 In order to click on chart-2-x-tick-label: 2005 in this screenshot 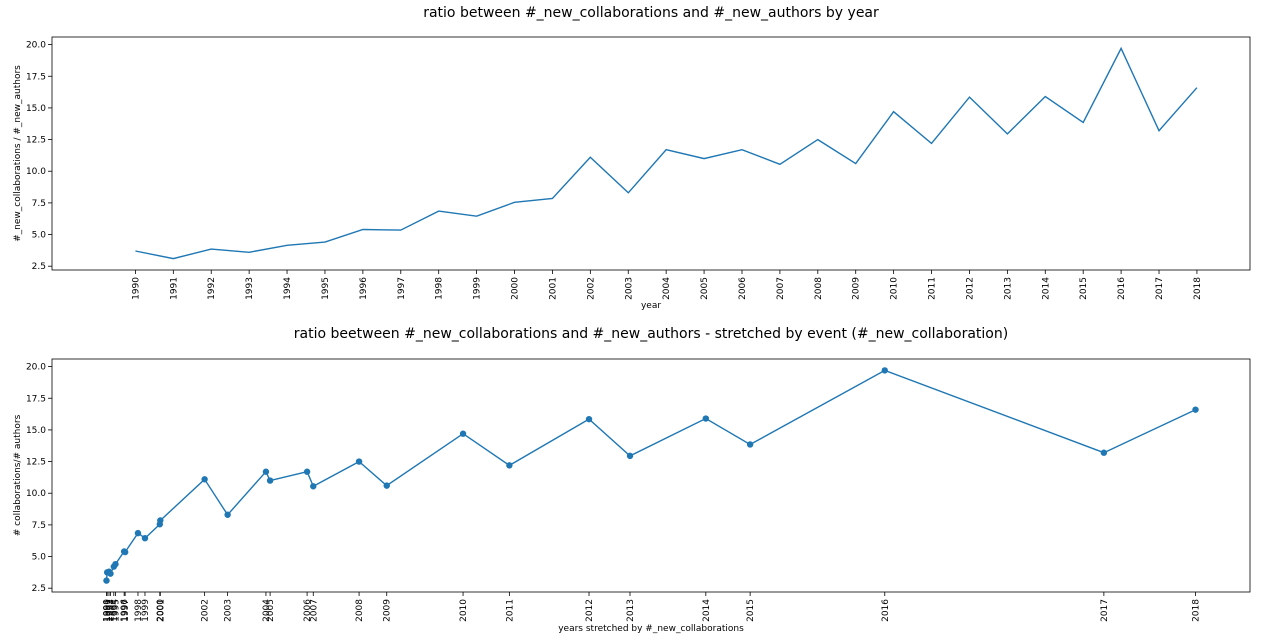, I will do `click(271, 610)`.